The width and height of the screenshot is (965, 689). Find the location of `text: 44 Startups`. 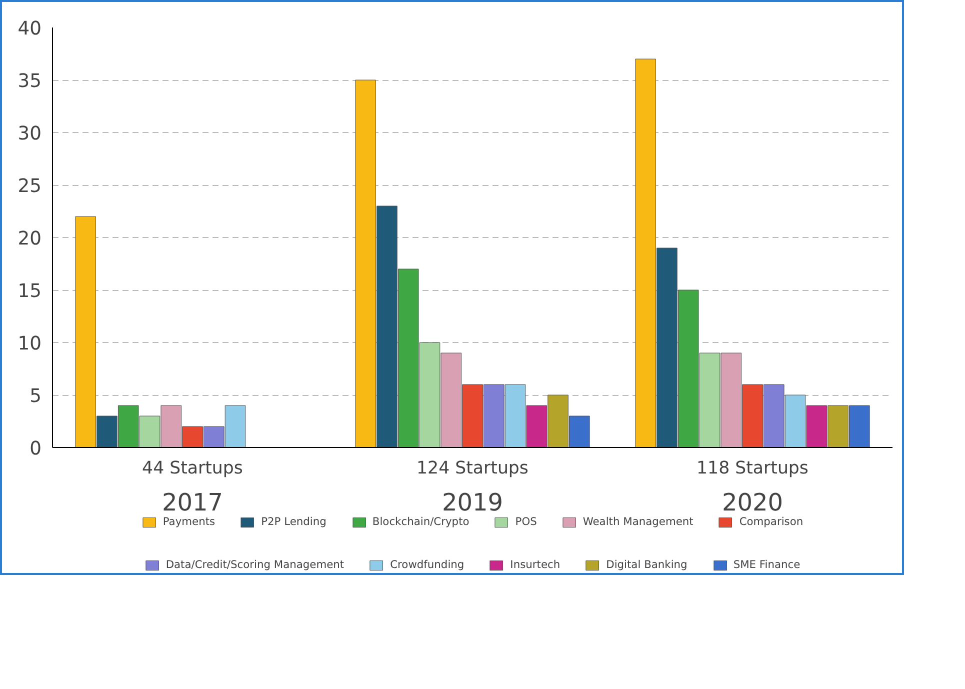

text: 44 Startups is located at coordinates (192, 468).